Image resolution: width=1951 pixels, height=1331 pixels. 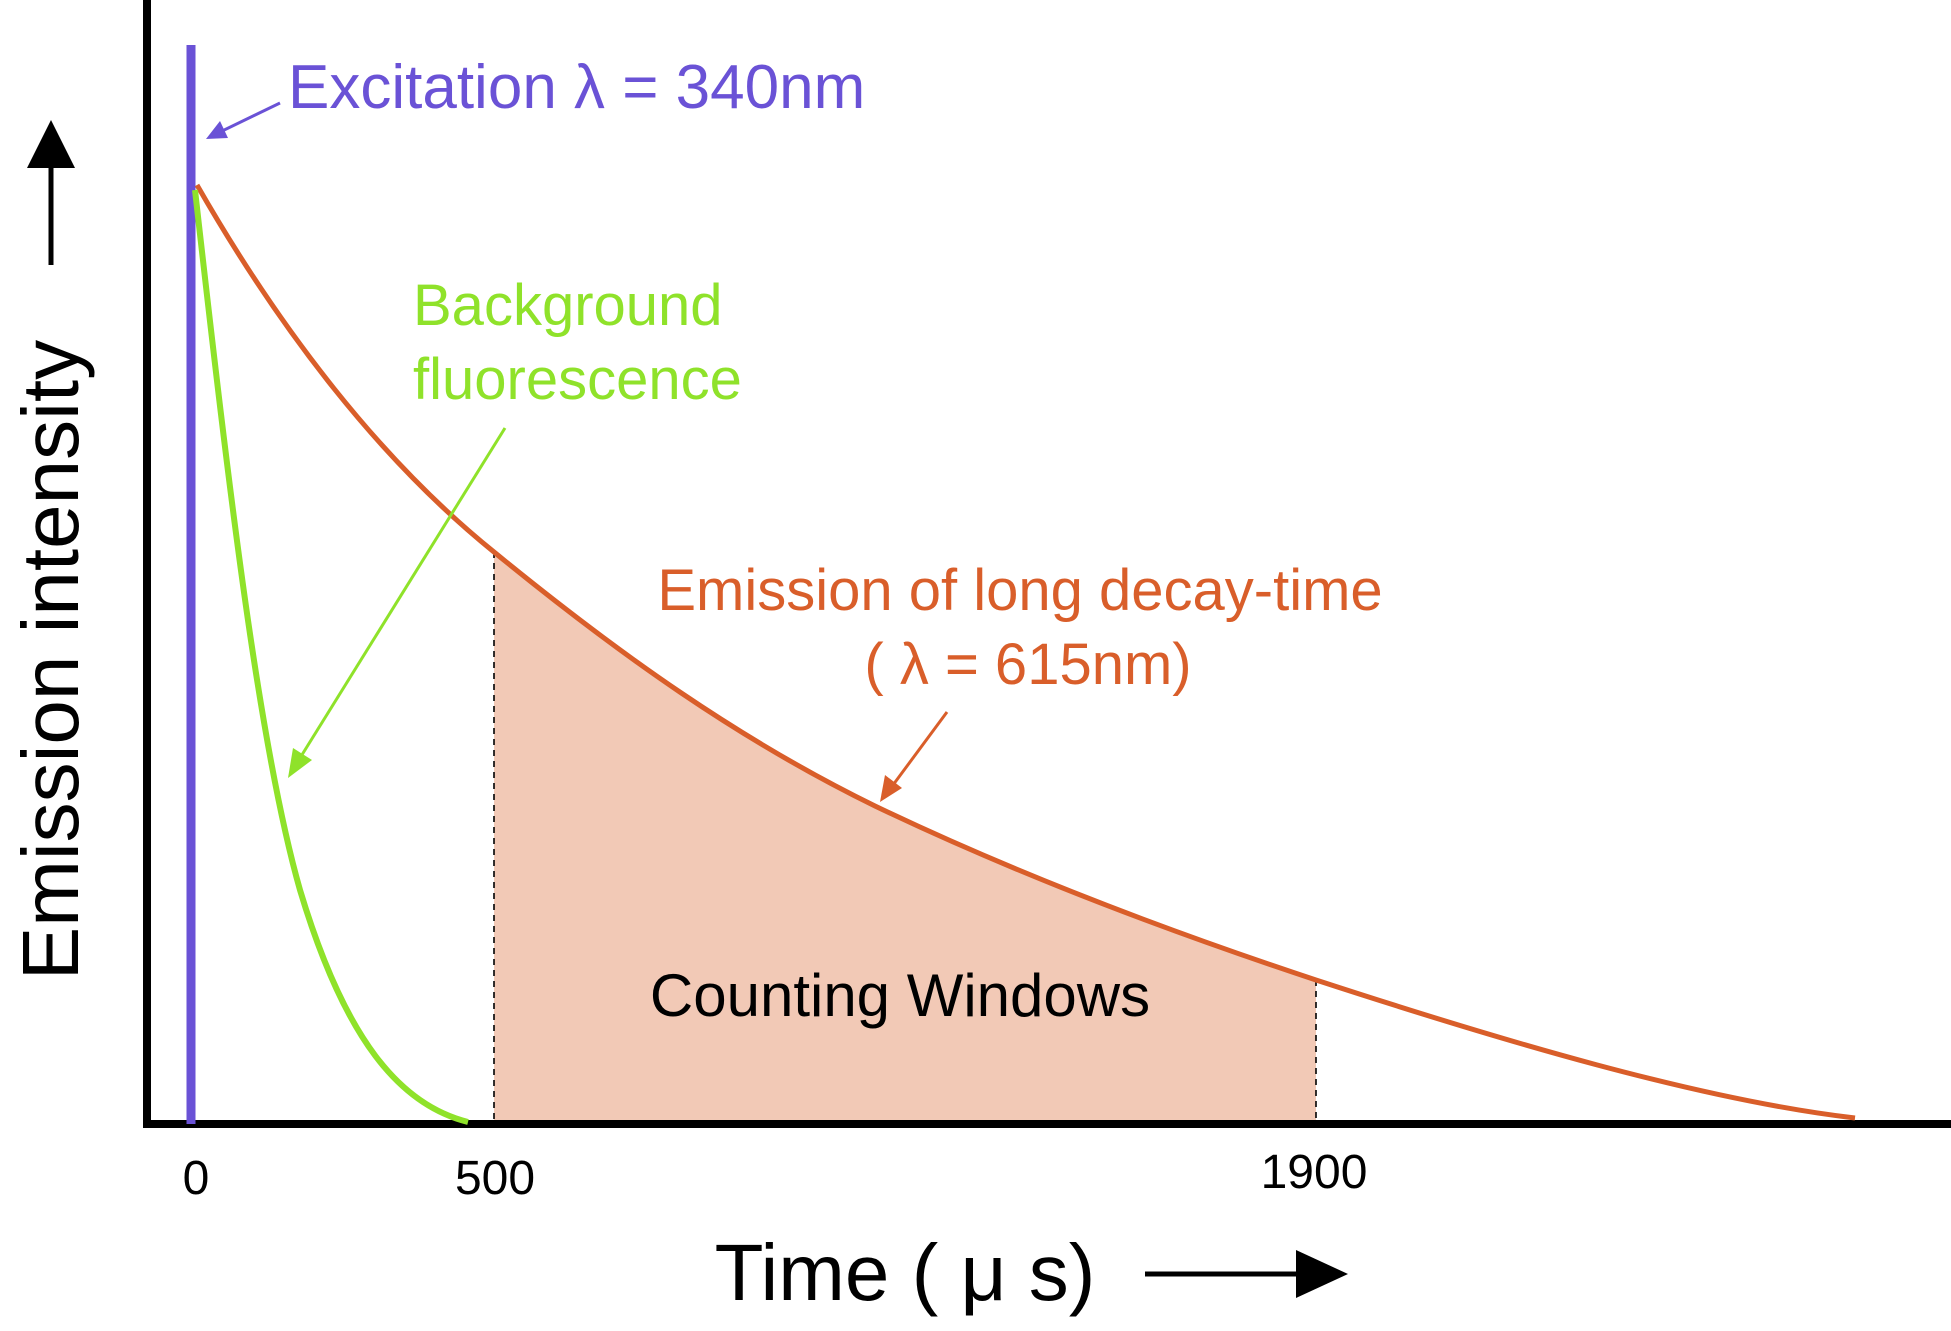 What do you see at coordinates (1019, 590) in the screenshot?
I see `emission-label-line1: Emission of long decay-time` at bounding box center [1019, 590].